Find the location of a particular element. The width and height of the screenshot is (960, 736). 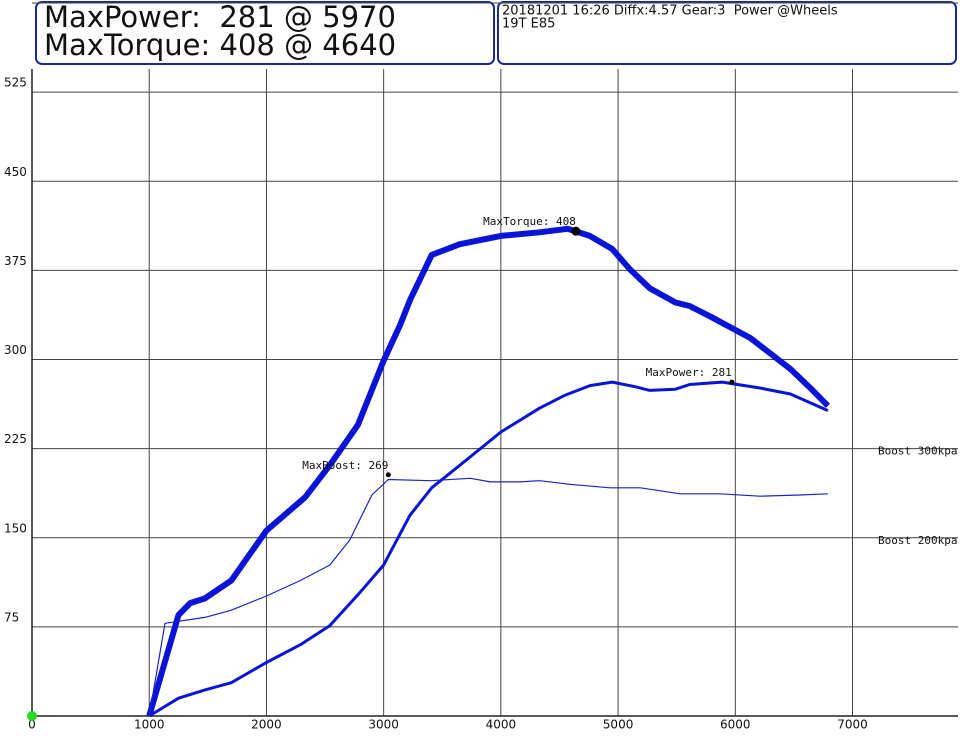

setup-text: 19T E85 is located at coordinates (528, 24).